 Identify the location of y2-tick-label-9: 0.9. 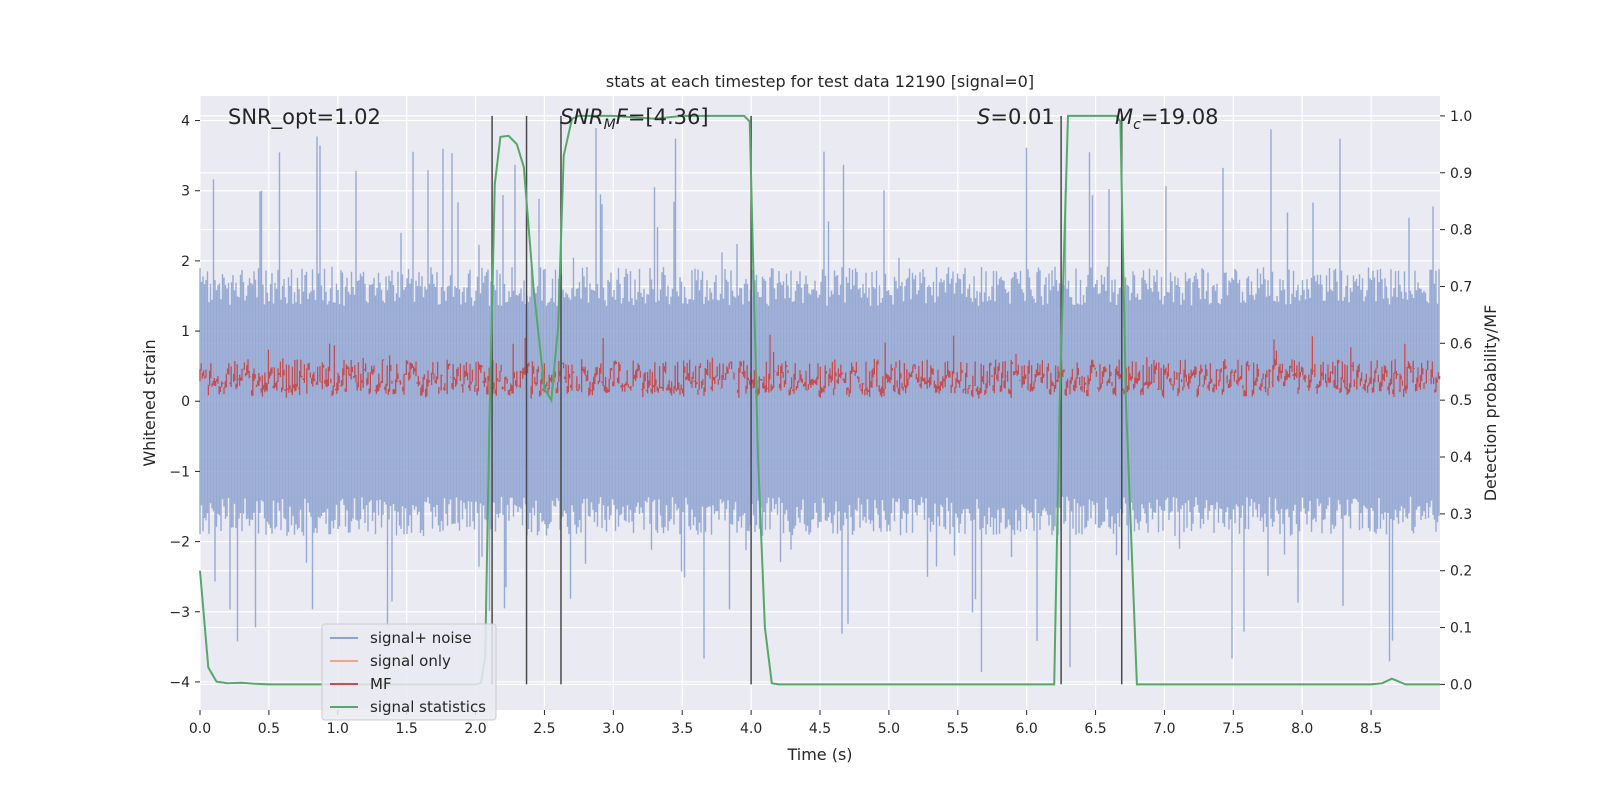
(1461, 174).